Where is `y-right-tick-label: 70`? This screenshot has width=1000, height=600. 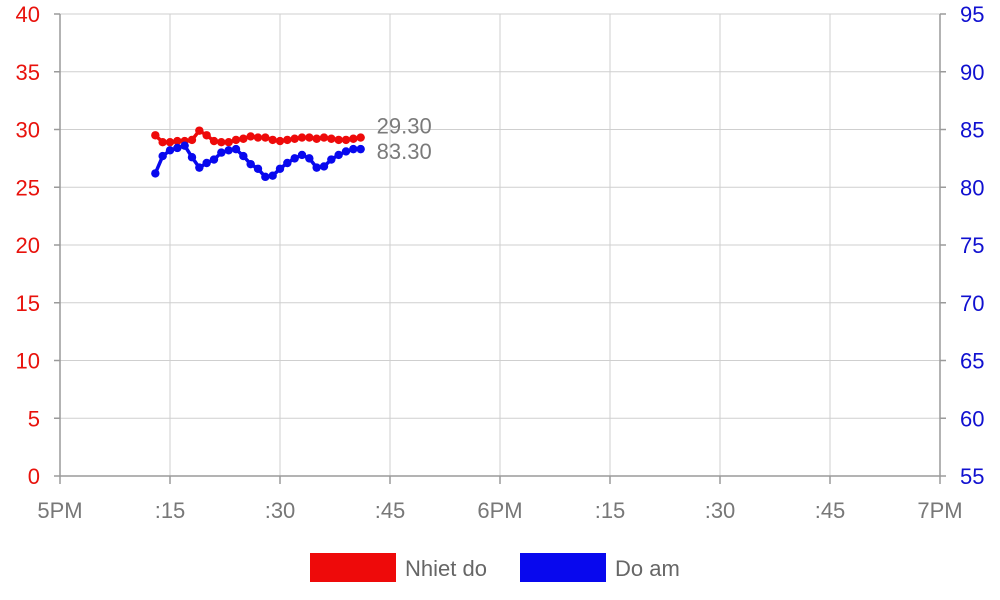 y-right-tick-label: 70 is located at coordinates (972, 303).